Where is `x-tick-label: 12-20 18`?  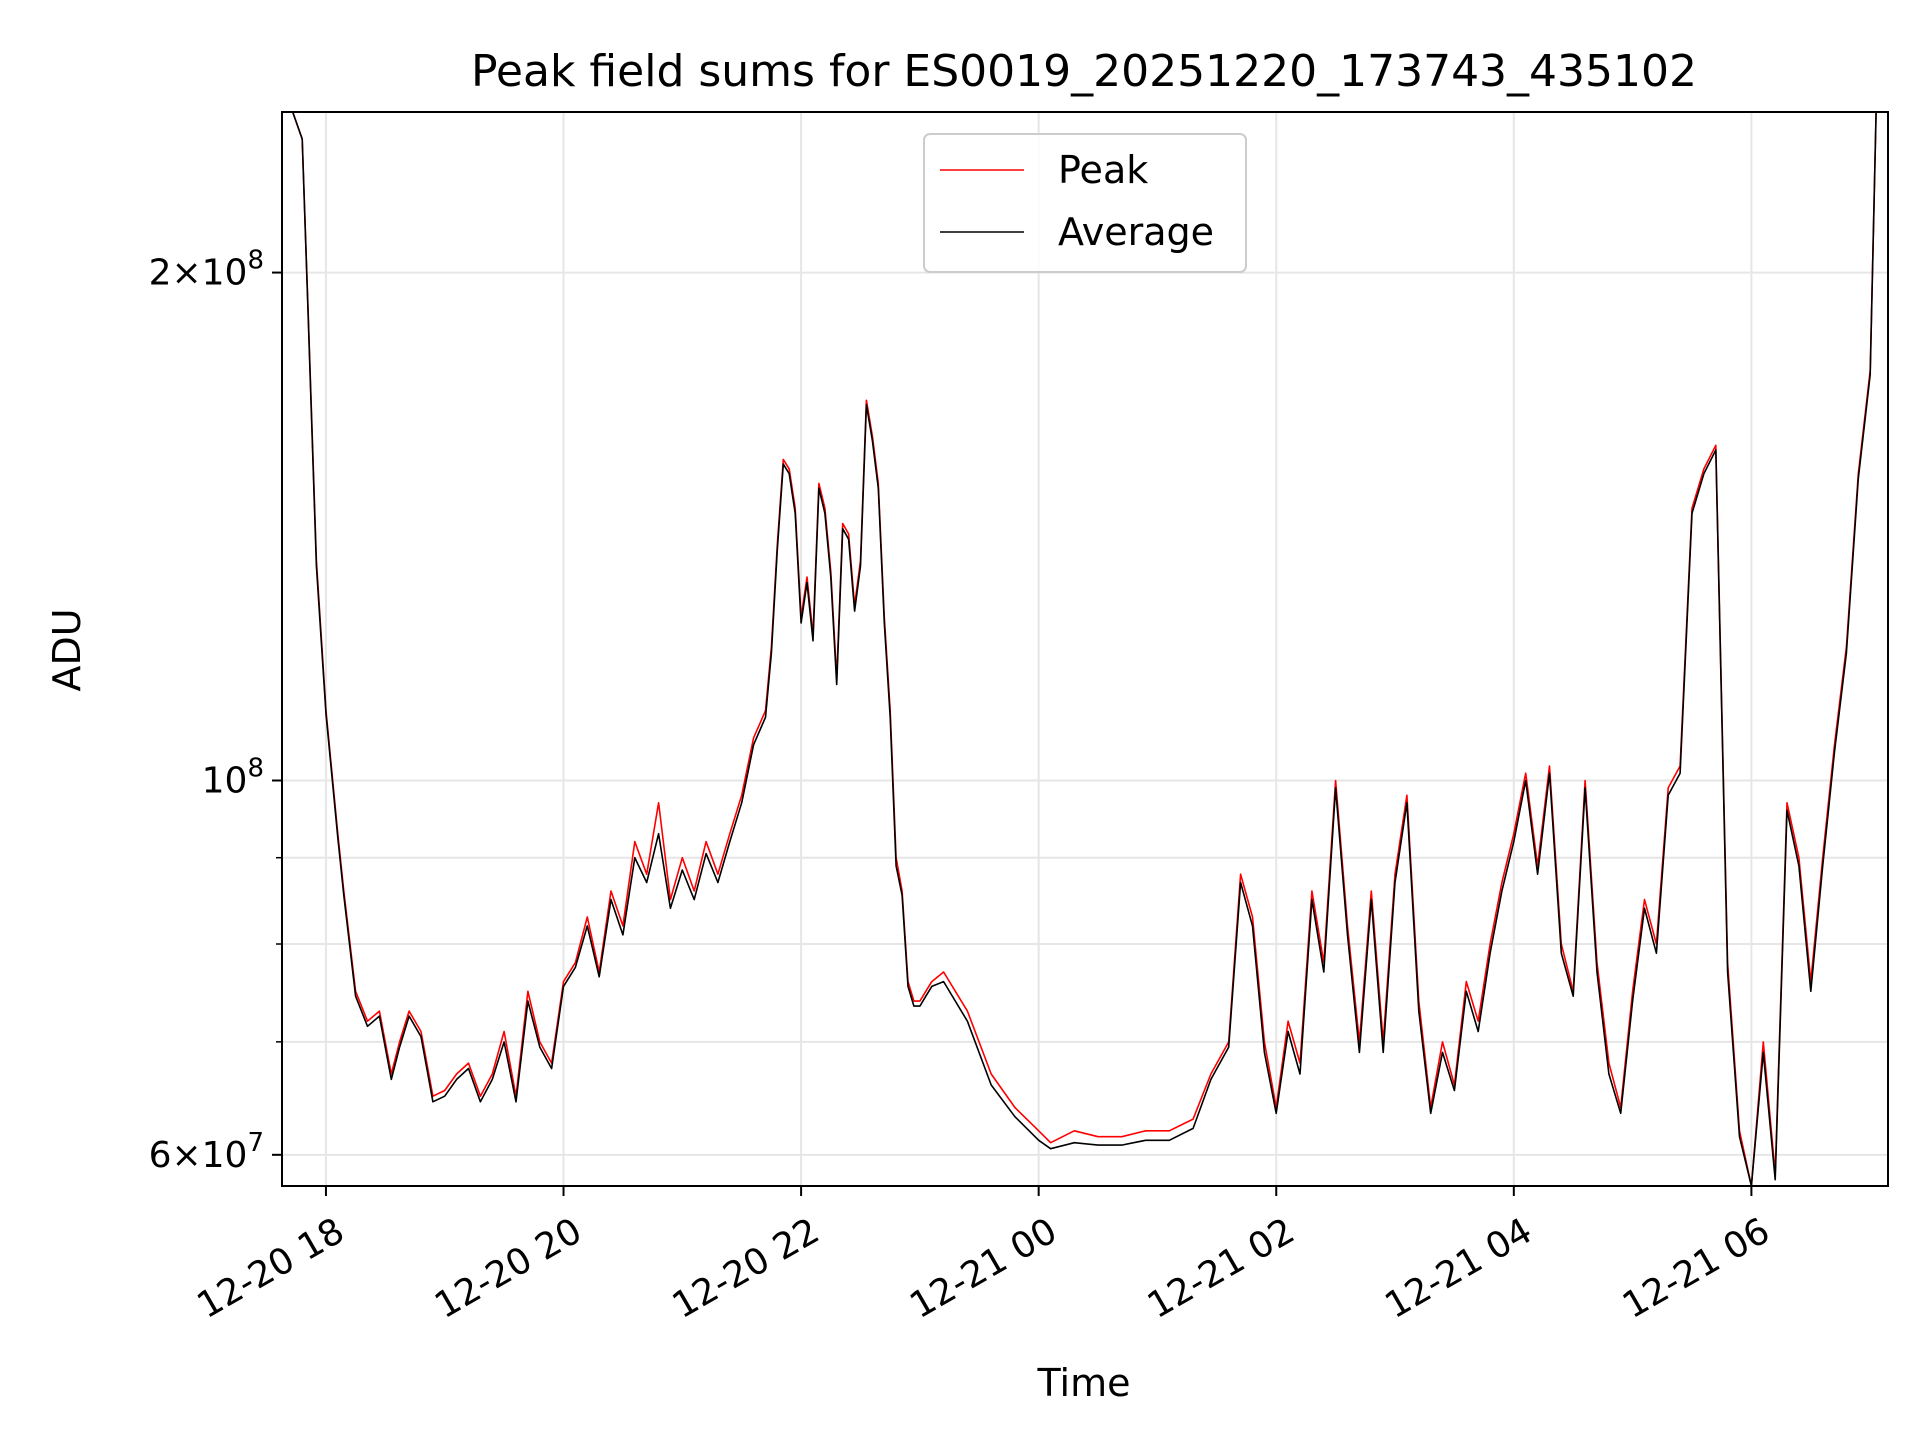 x-tick-label: 12-20 18 is located at coordinates (271, 1268).